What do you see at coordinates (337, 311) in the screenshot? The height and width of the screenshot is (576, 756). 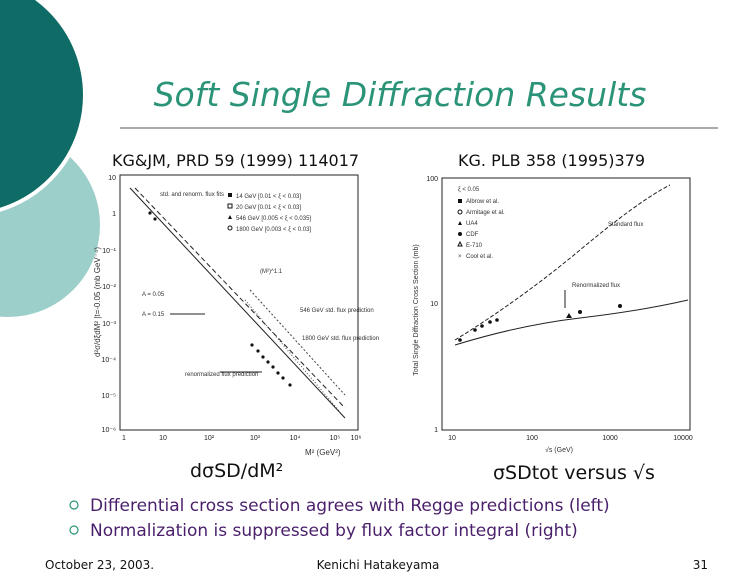 I see `annotation: 546 GeV std. flux prediction` at bounding box center [337, 311].